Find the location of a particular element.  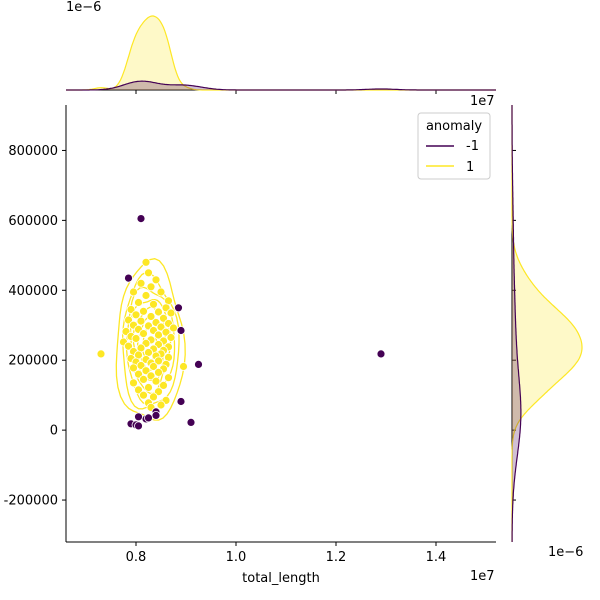

right-density-fill-pos1 is located at coordinates (547, 323).